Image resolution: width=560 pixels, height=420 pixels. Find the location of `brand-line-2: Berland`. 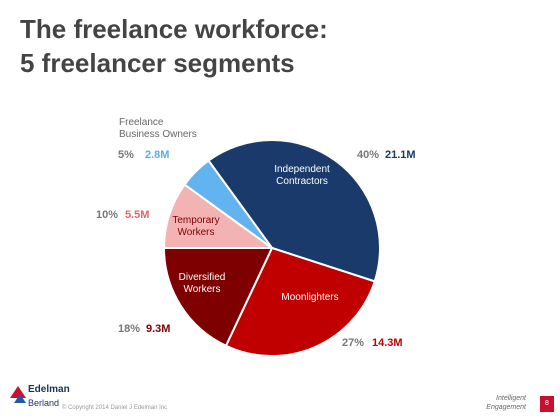

brand-line-2: Berland is located at coordinates (44, 403).